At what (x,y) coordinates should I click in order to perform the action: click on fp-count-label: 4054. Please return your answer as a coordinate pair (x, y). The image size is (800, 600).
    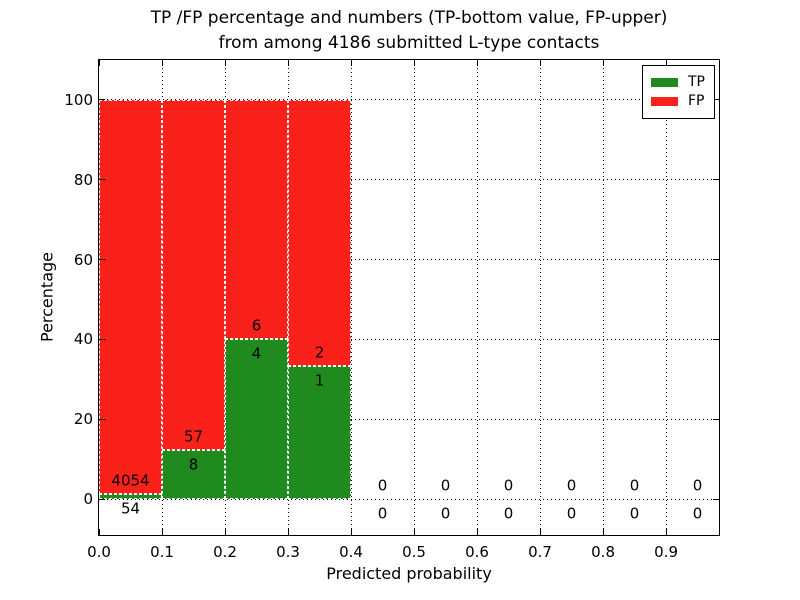
    Looking at the image, I should click on (130, 480).